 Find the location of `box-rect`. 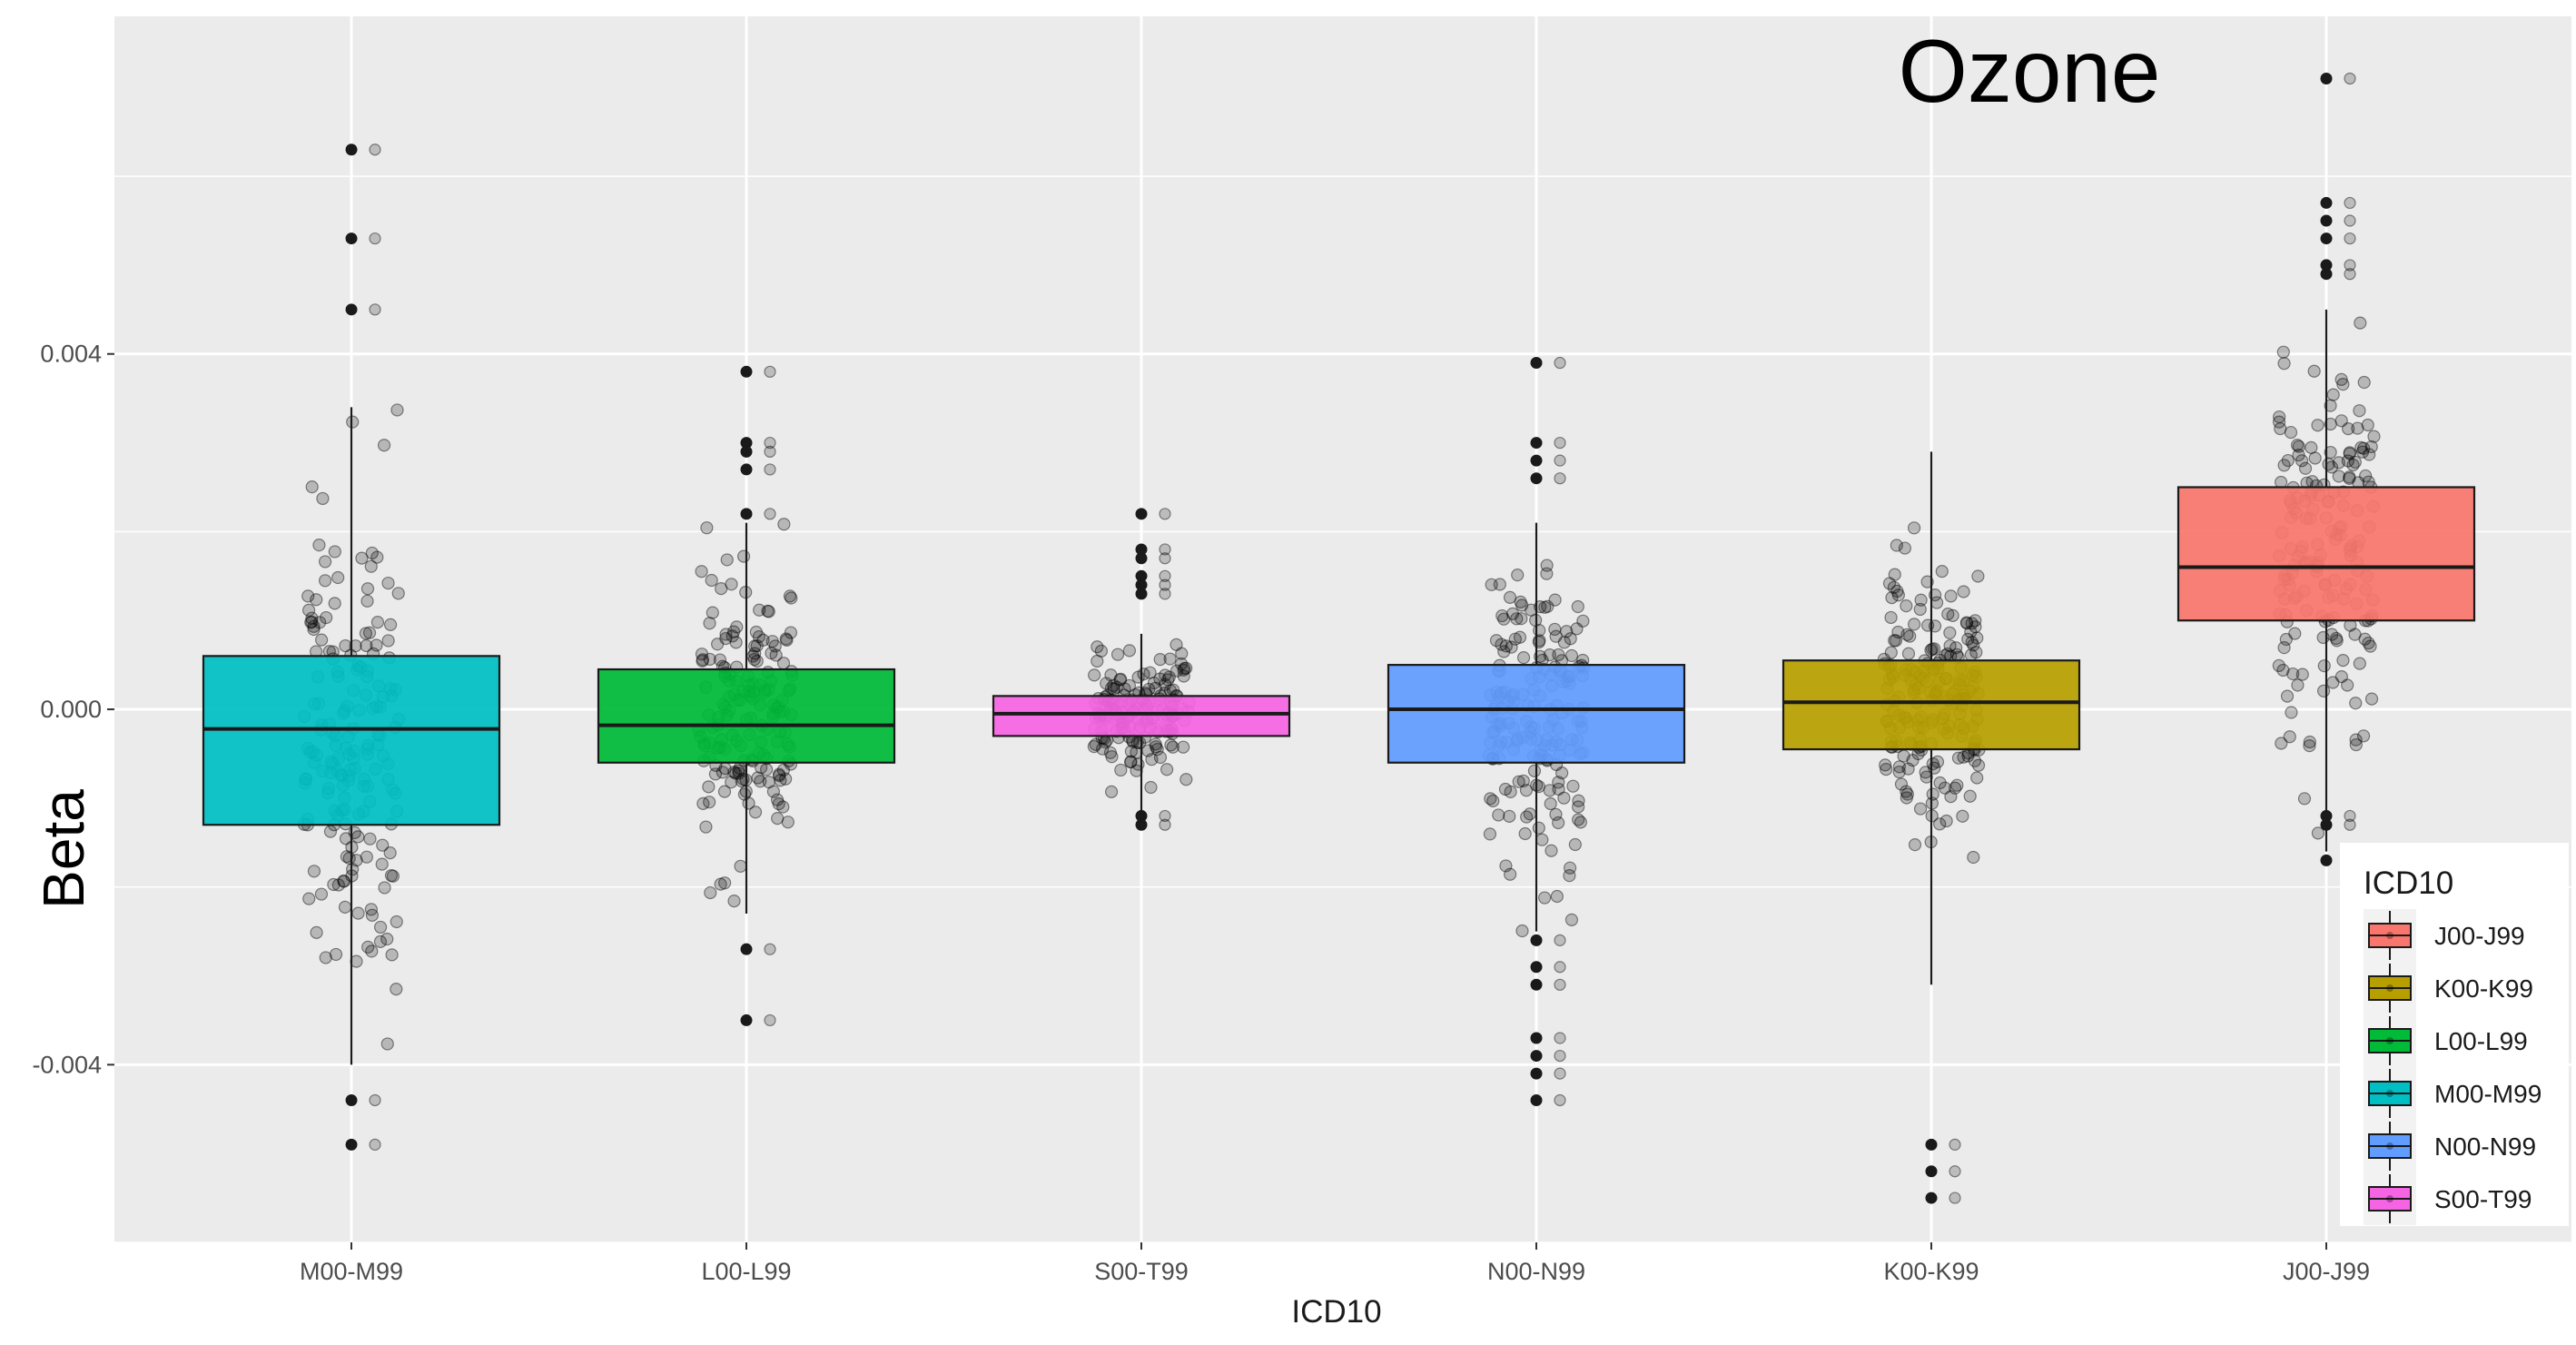

box-rect is located at coordinates (351, 740).